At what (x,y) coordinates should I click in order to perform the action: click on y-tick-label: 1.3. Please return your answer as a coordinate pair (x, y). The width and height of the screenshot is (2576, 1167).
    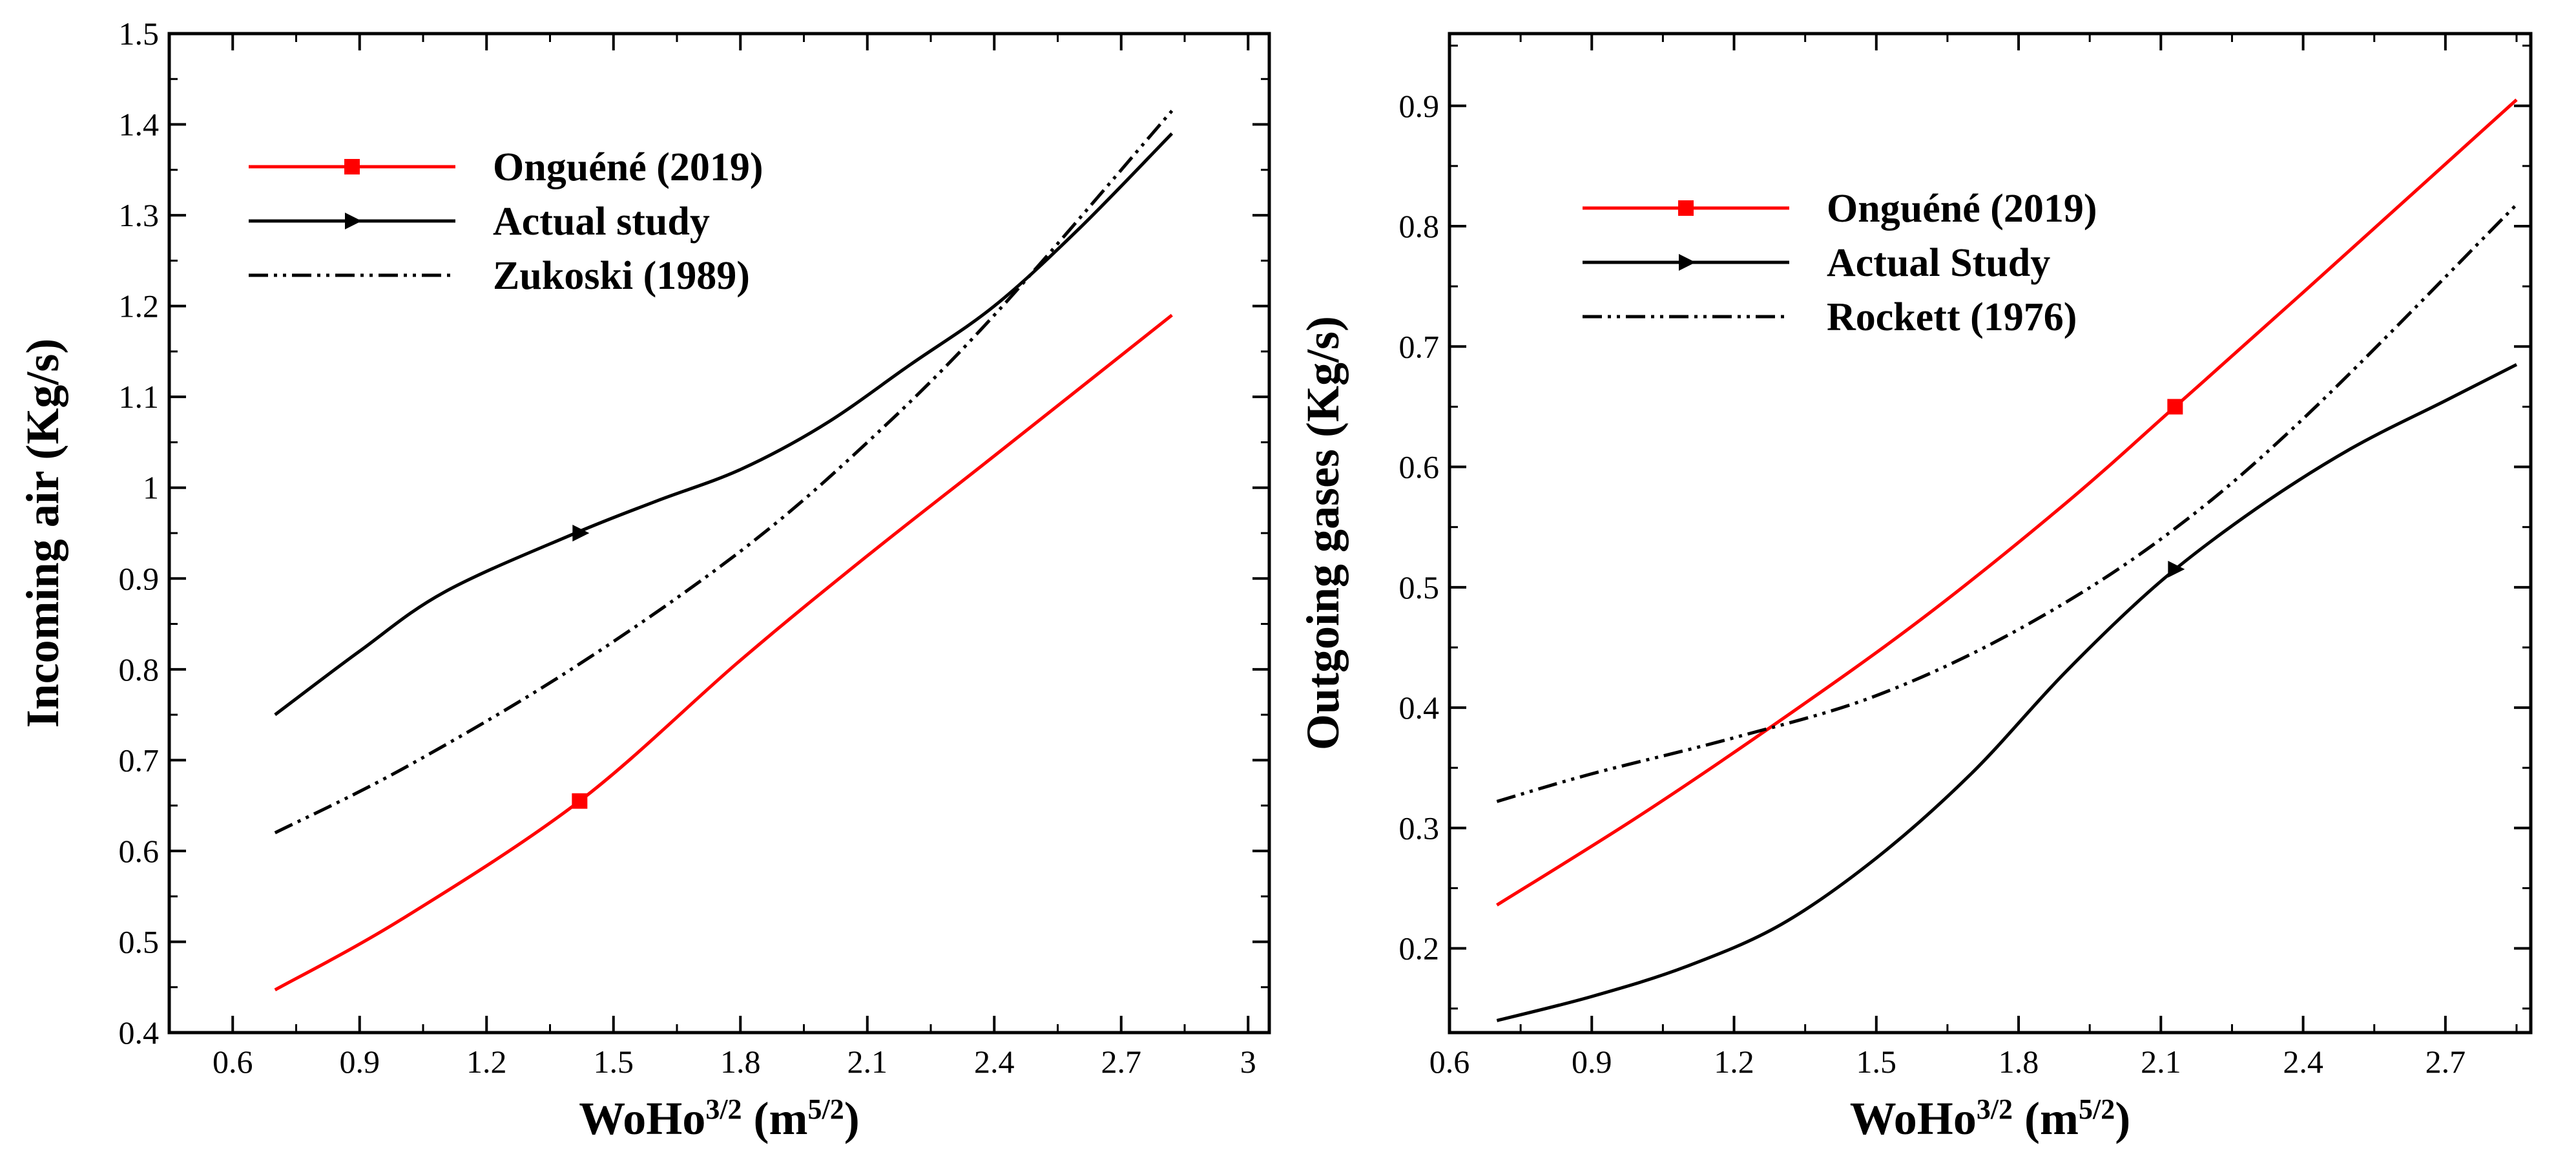
    Looking at the image, I should click on (139, 215).